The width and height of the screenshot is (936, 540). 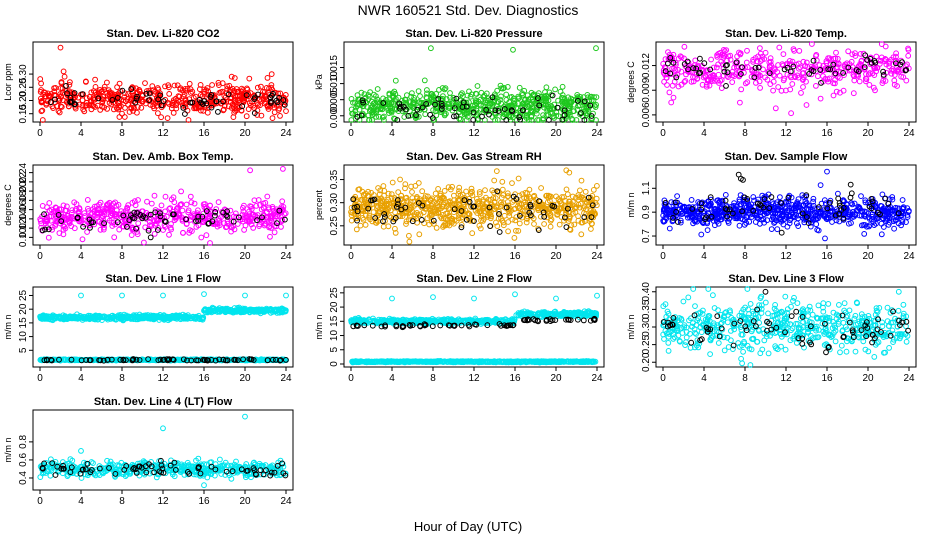 What do you see at coordinates (81, 378) in the screenshot?
I see `x-tick-label: 4` at bounding box center [81, 378].